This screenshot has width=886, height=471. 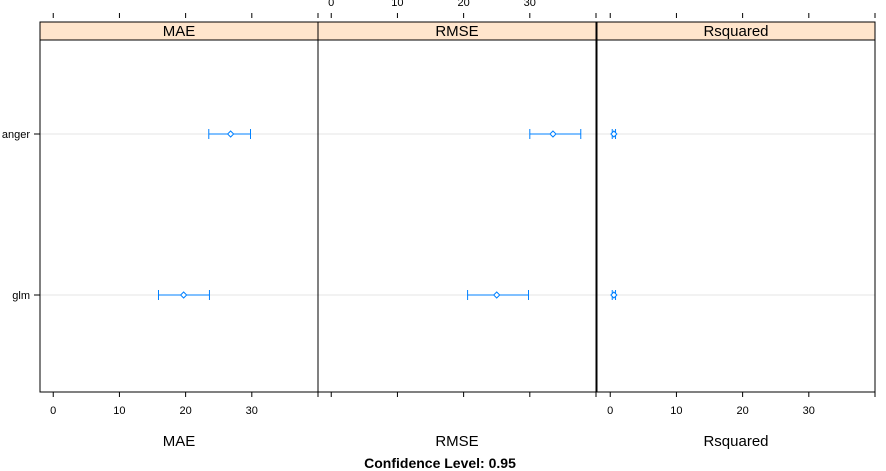 I want to click on axis-title-mae: MAE, so click(x=179, y=441).